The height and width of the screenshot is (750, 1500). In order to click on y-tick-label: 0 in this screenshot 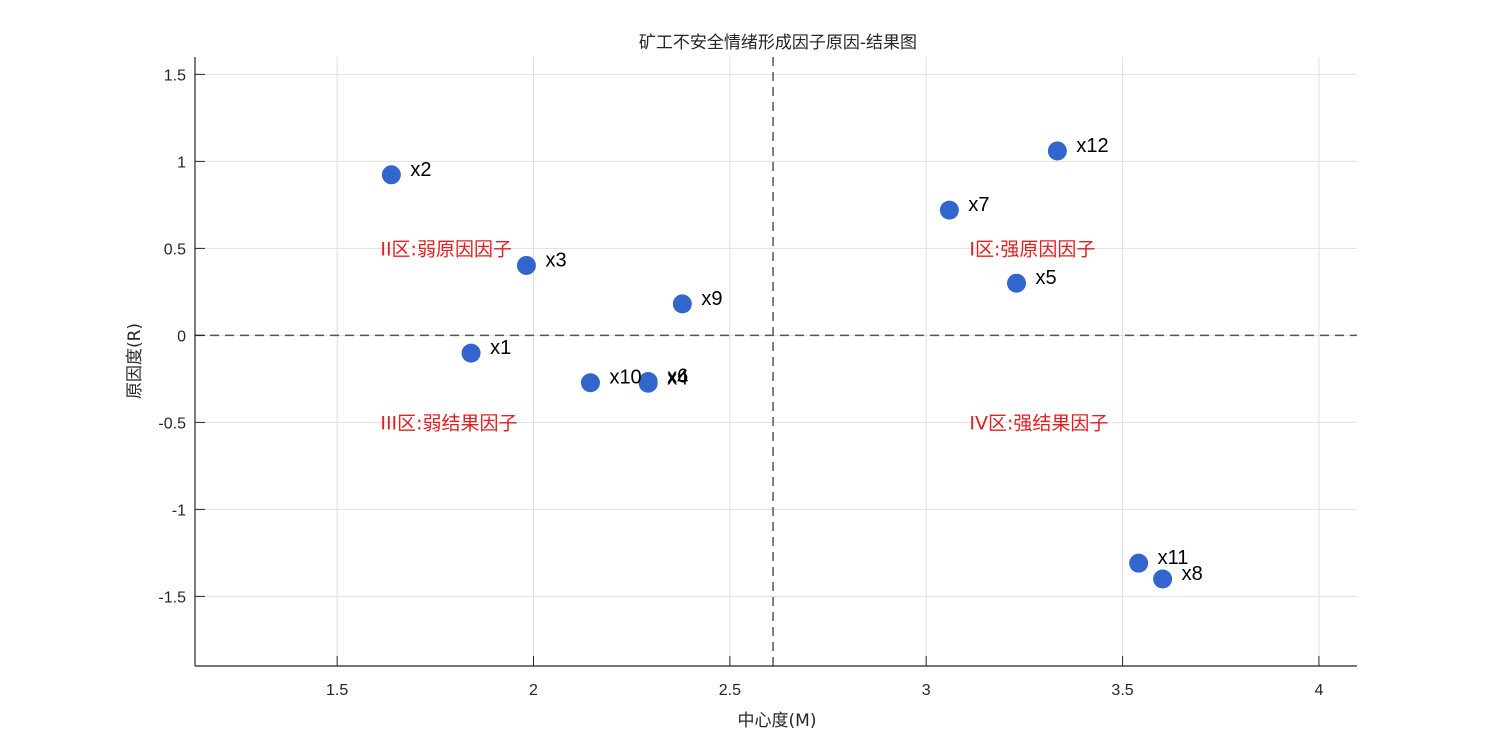, I will do `click(181, 336)`.